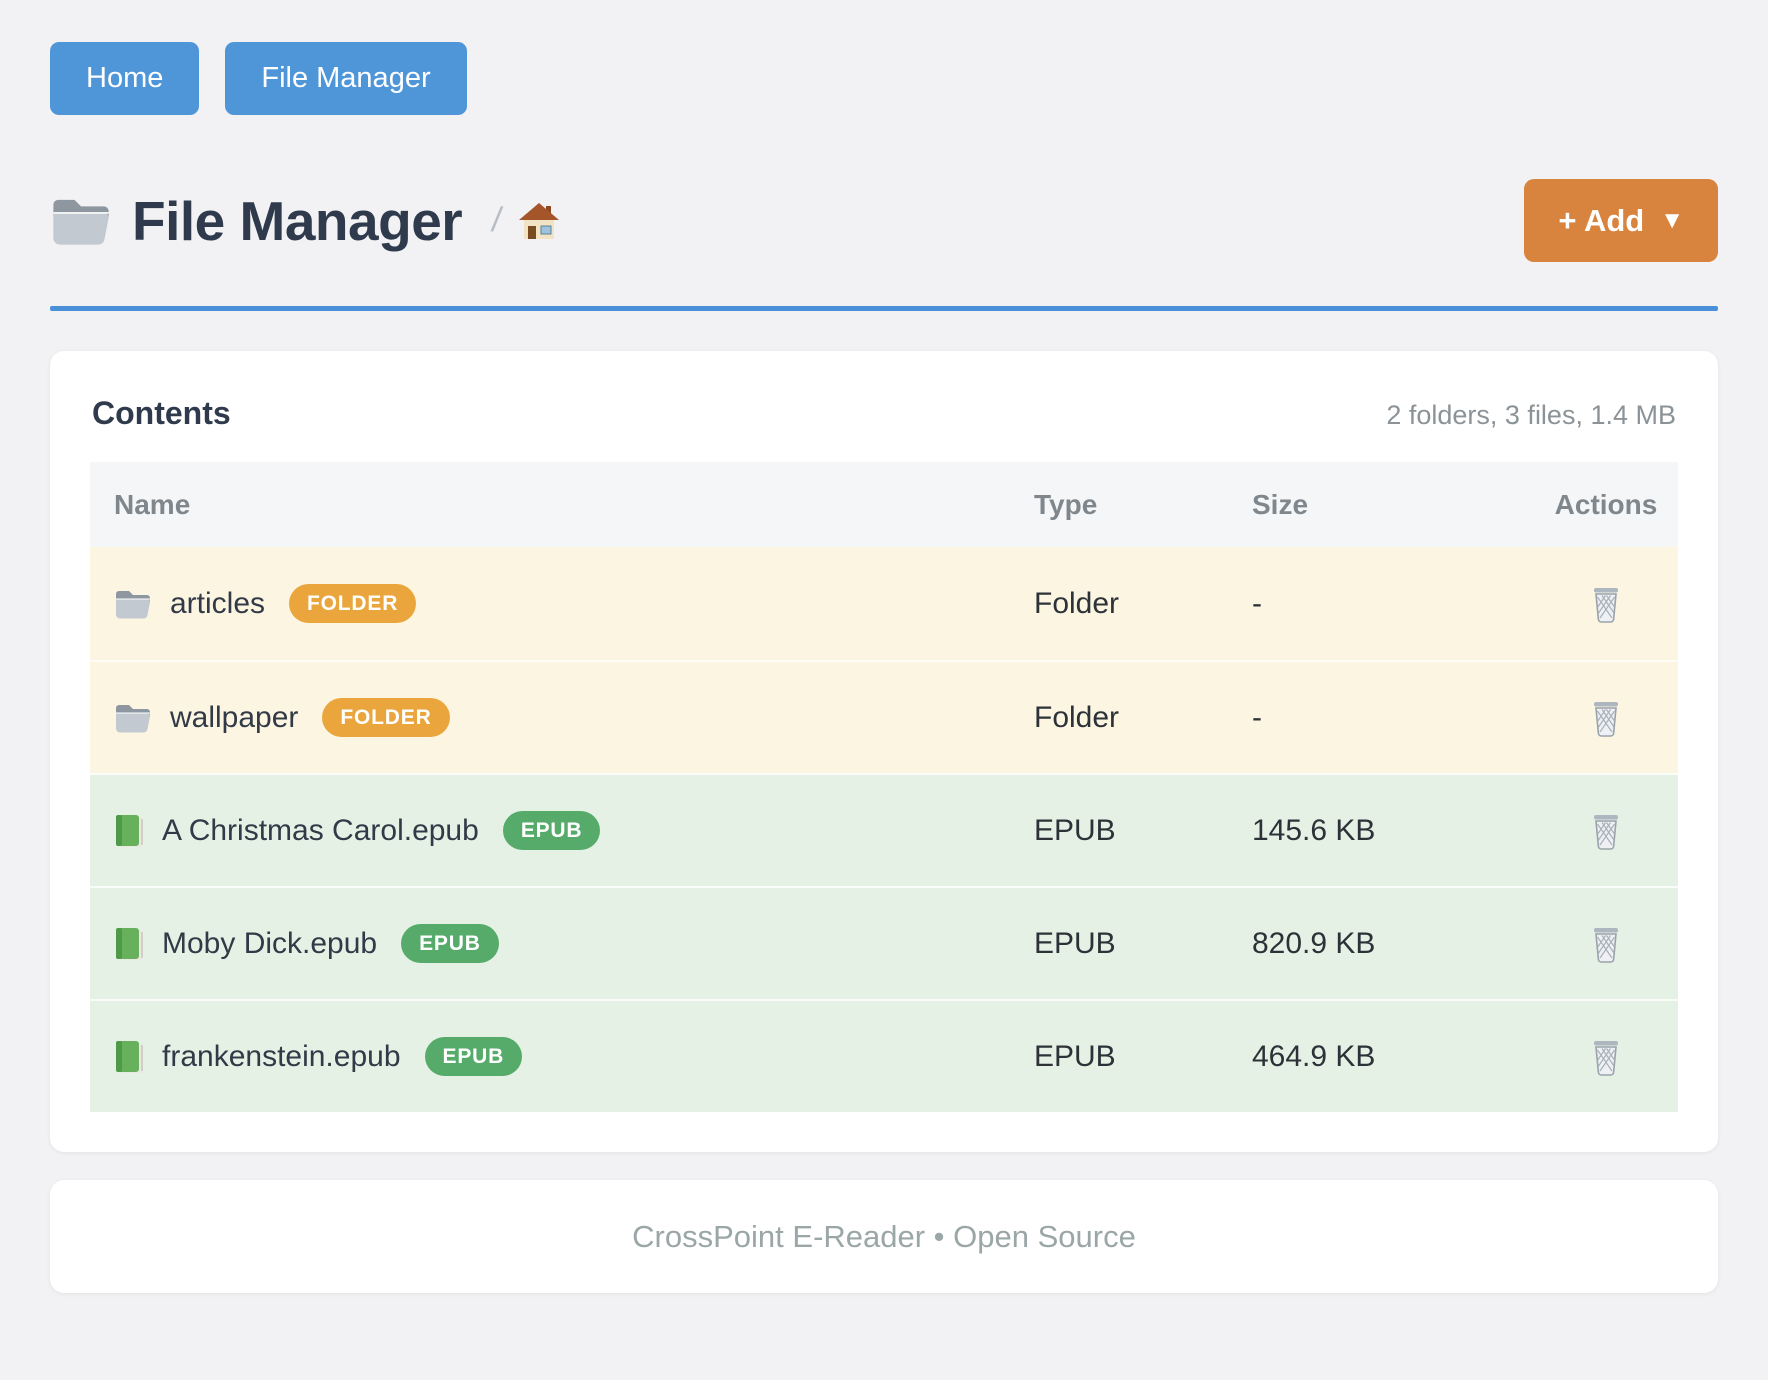 This screenshot has height=1380, width=1768. Describe the element at coordinates (884, 504) in the screenshot. I see `table-header-row: Name Type Size Actions` at that location.